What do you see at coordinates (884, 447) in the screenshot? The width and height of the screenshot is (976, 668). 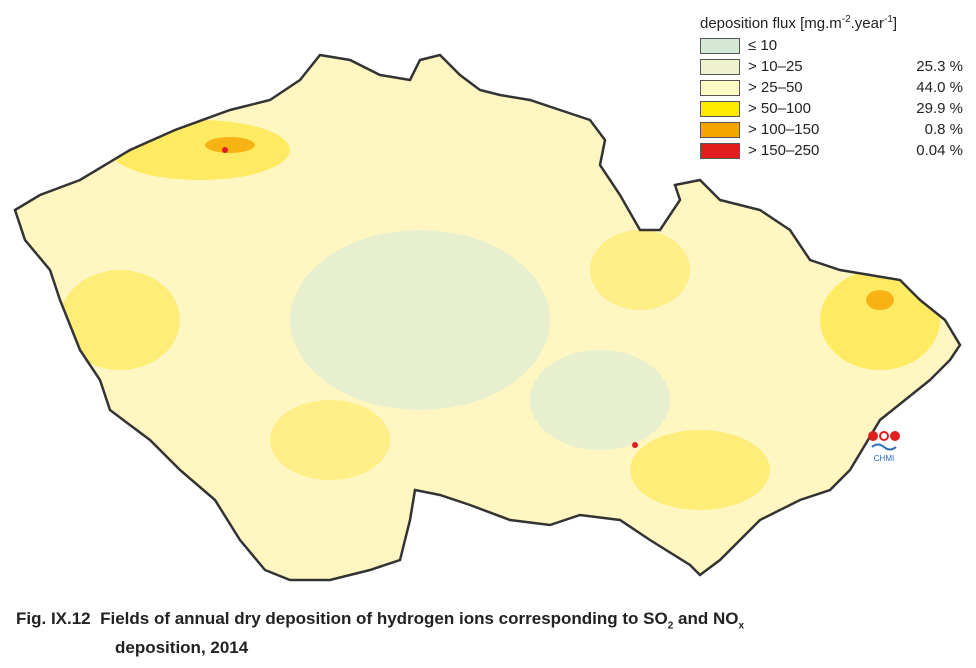 I see `chmi-logo: CHMI` at bounding box center [884, 447].